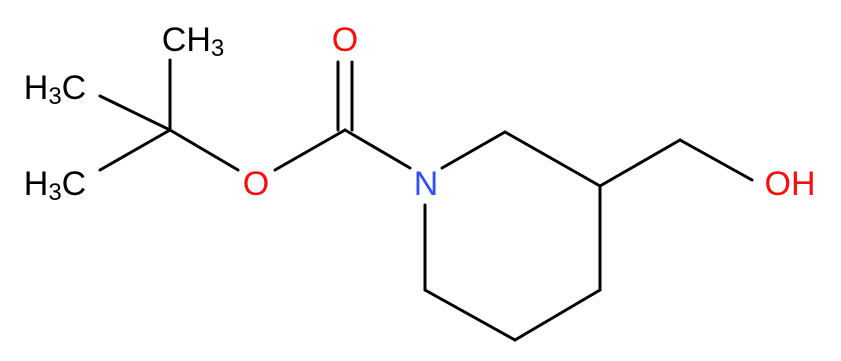 The image size is (841, 361). I want to click on label-part: N, so click(426, 184).